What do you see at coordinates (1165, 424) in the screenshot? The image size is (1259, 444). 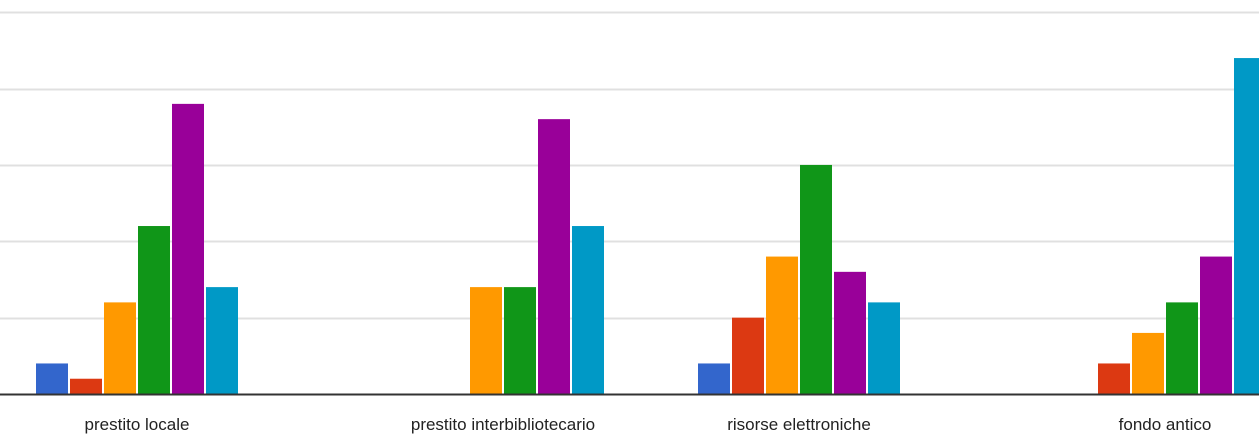 I see `category-label-3: fondo antico` at bounding box center [1165, 424].